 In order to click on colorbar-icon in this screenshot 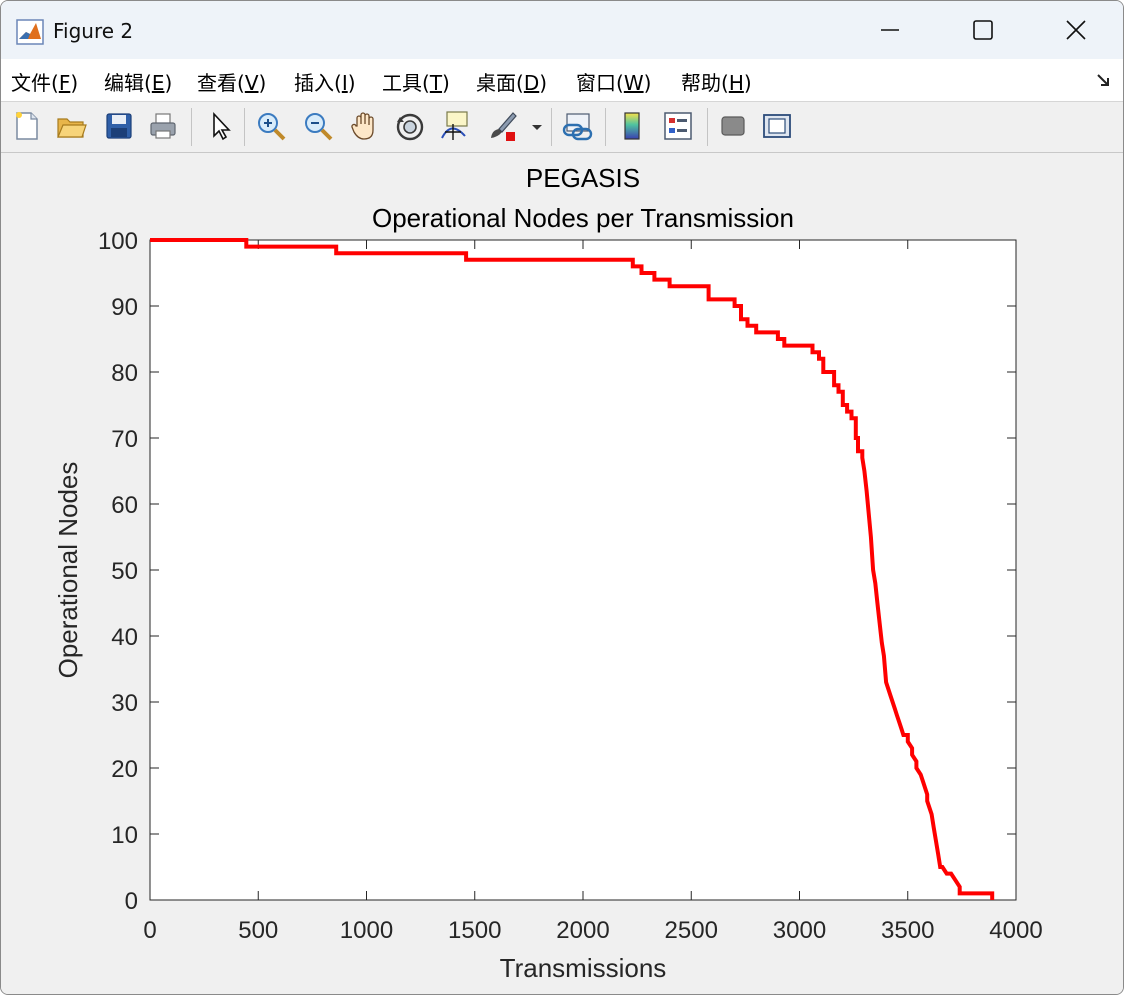, I will do `click(632, 126)`.